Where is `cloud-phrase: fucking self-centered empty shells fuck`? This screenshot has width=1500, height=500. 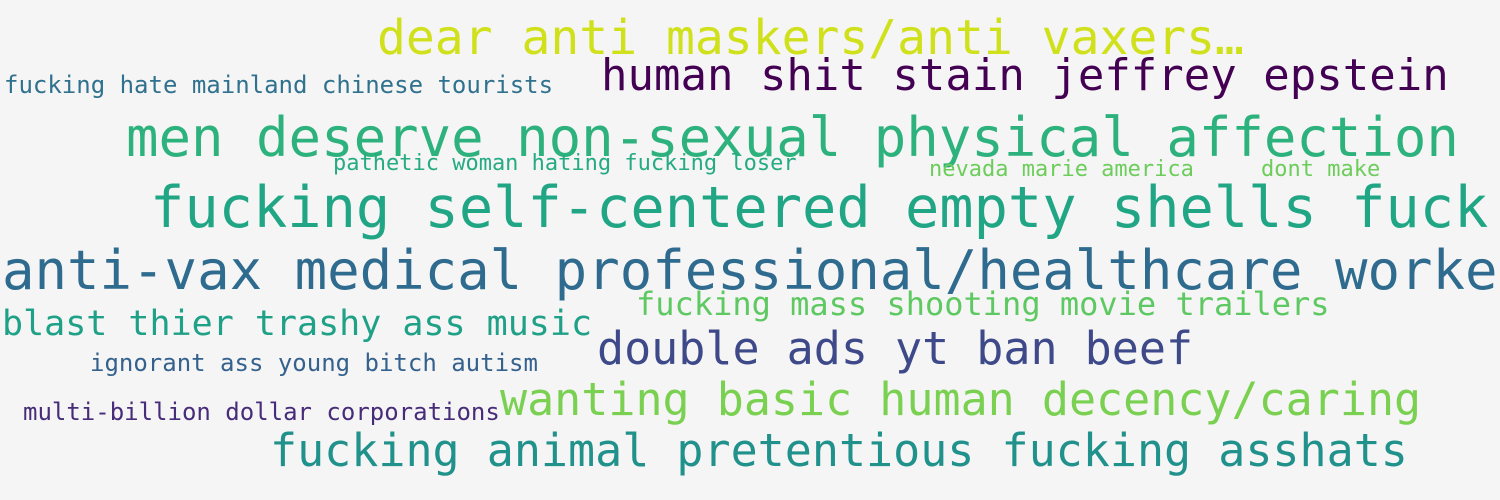
cloud-phrase: fucking self-centered empty shells fuck is located at coordinates (819, 208).